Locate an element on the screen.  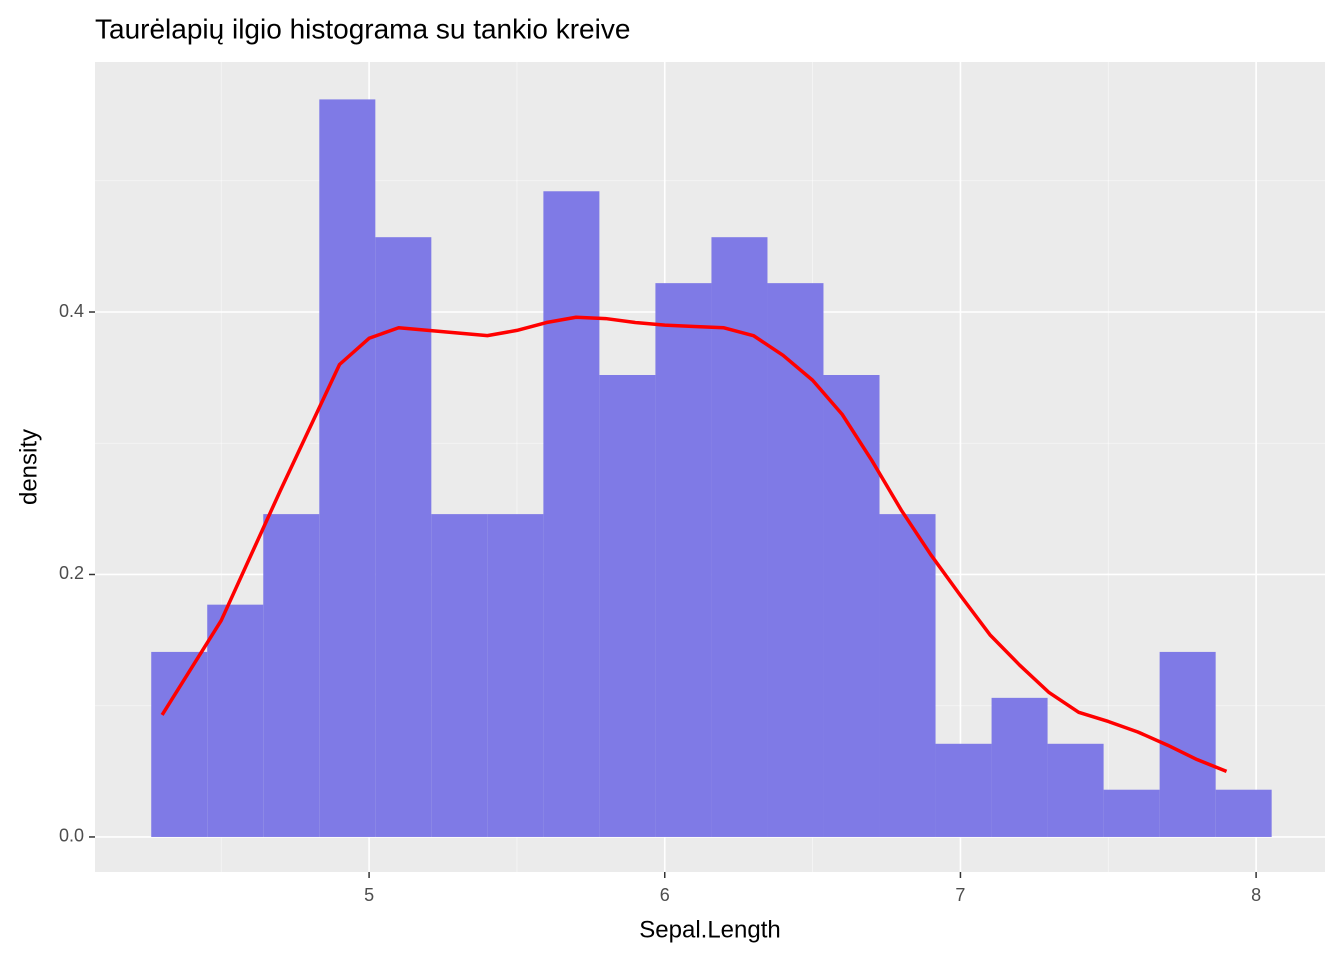
x-tick-label: 5 is located at coordinates (369, 895).